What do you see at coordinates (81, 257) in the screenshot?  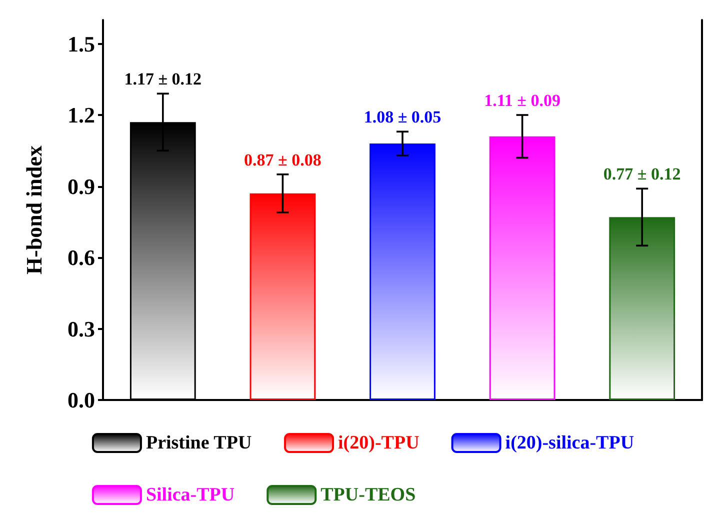 I see `y-tick-label: 0.6` at bounding box center [81, 257].